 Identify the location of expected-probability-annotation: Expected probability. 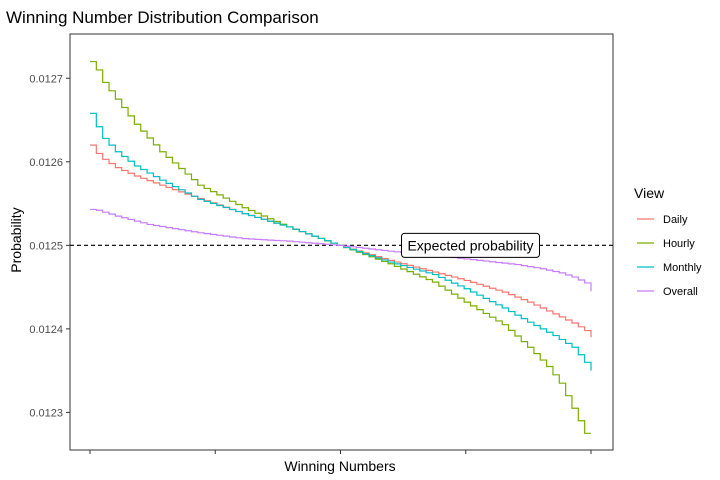
(471, 245).